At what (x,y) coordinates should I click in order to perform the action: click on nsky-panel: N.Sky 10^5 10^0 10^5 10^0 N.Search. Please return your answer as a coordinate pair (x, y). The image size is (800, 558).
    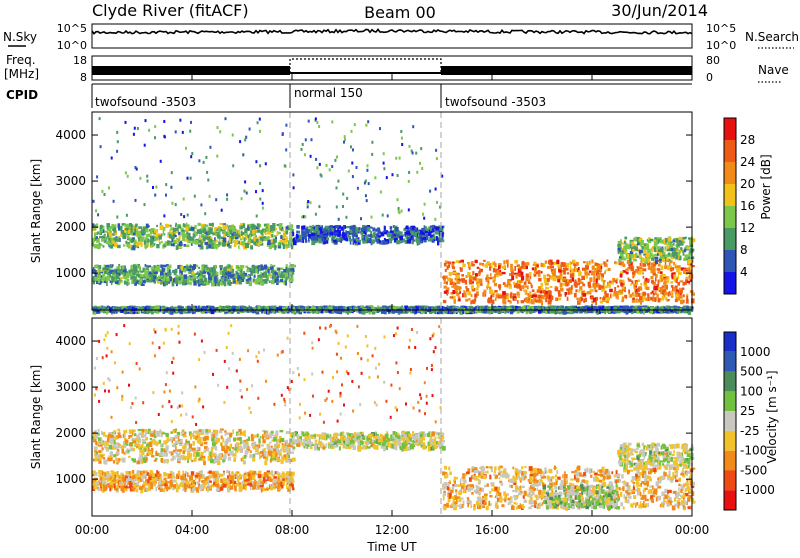
    Looking at the image, I should click on (401, 37).